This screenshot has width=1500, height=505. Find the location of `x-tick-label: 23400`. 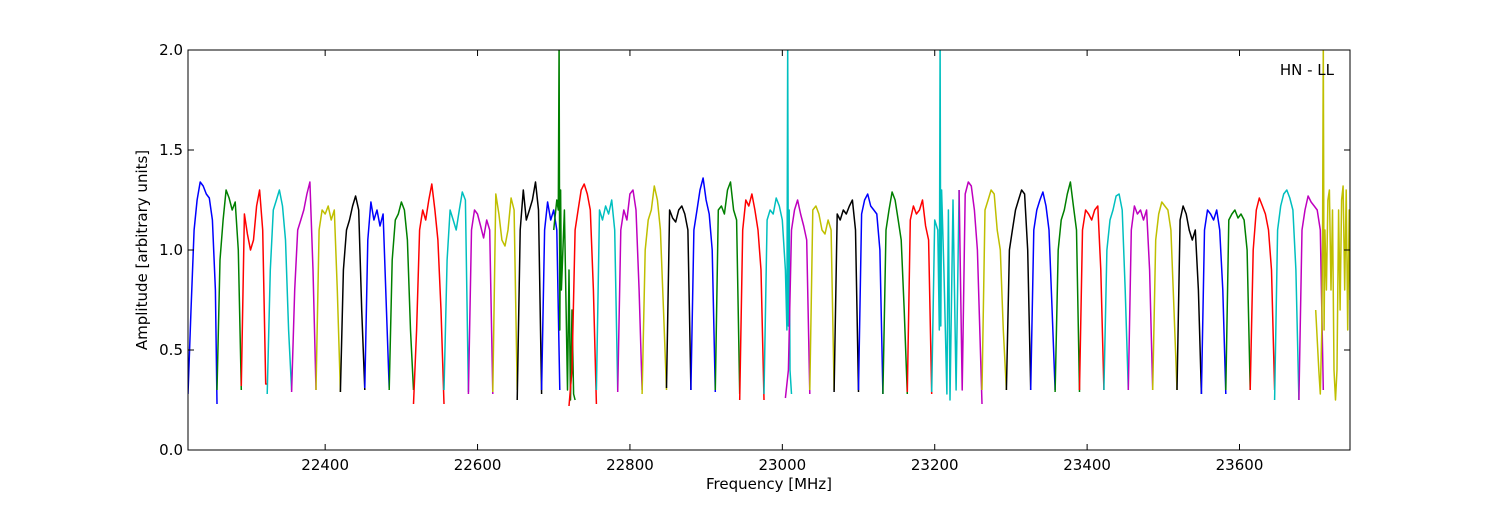

x-tick-label: 23400 is located at coordinates (1087, 465).